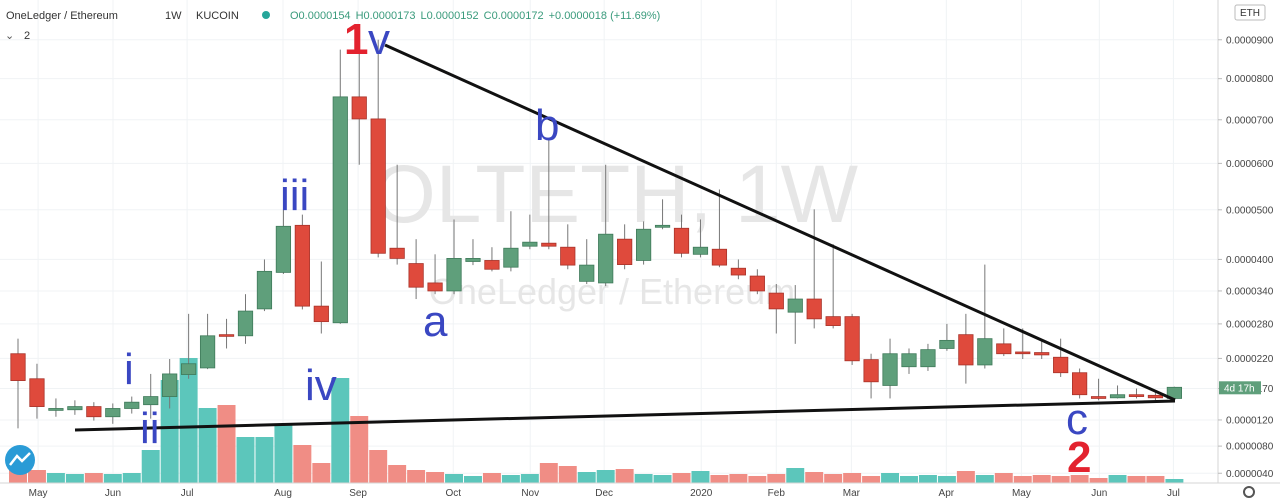 Image resolution: width=1280 pixels, height=501 pixels. What do you see at coordinates (615, 194) in the screenshot?
I see `watermark-symbol: OLTETH, 1W` at bounding box center [615, 194].